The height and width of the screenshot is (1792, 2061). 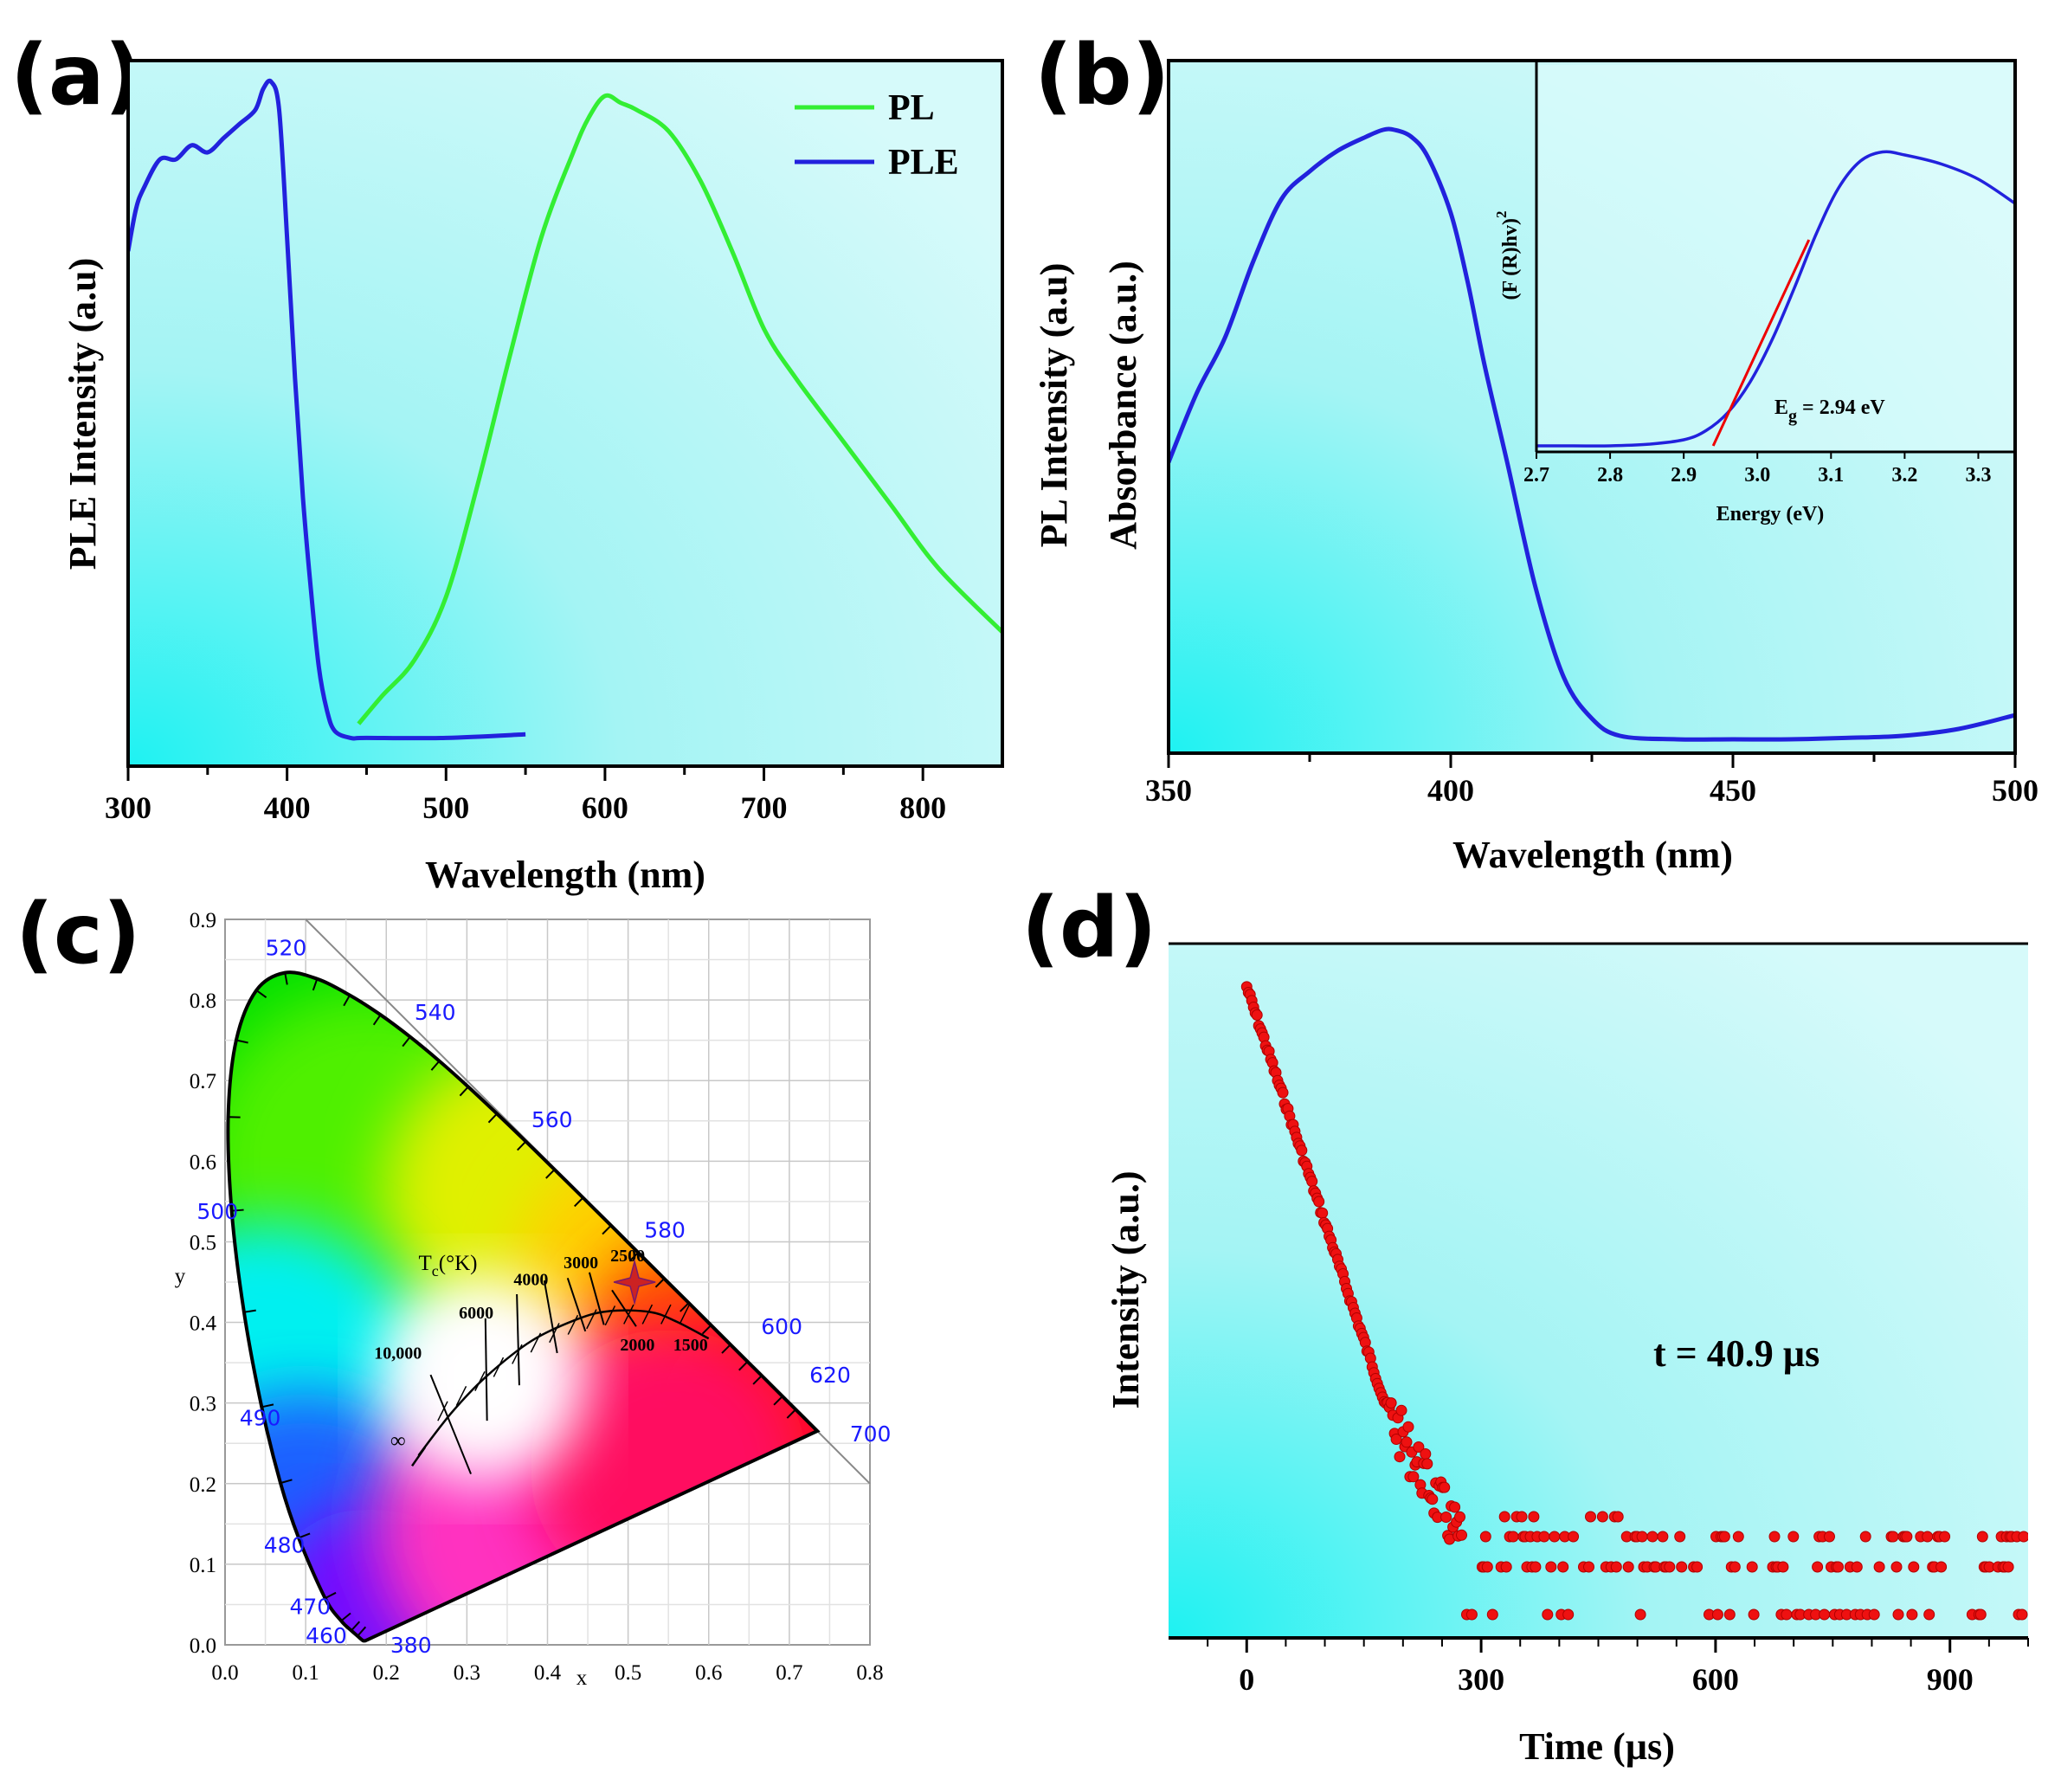 I want to click on y-tick-label: 0.8, so click(x=203, y=1001).